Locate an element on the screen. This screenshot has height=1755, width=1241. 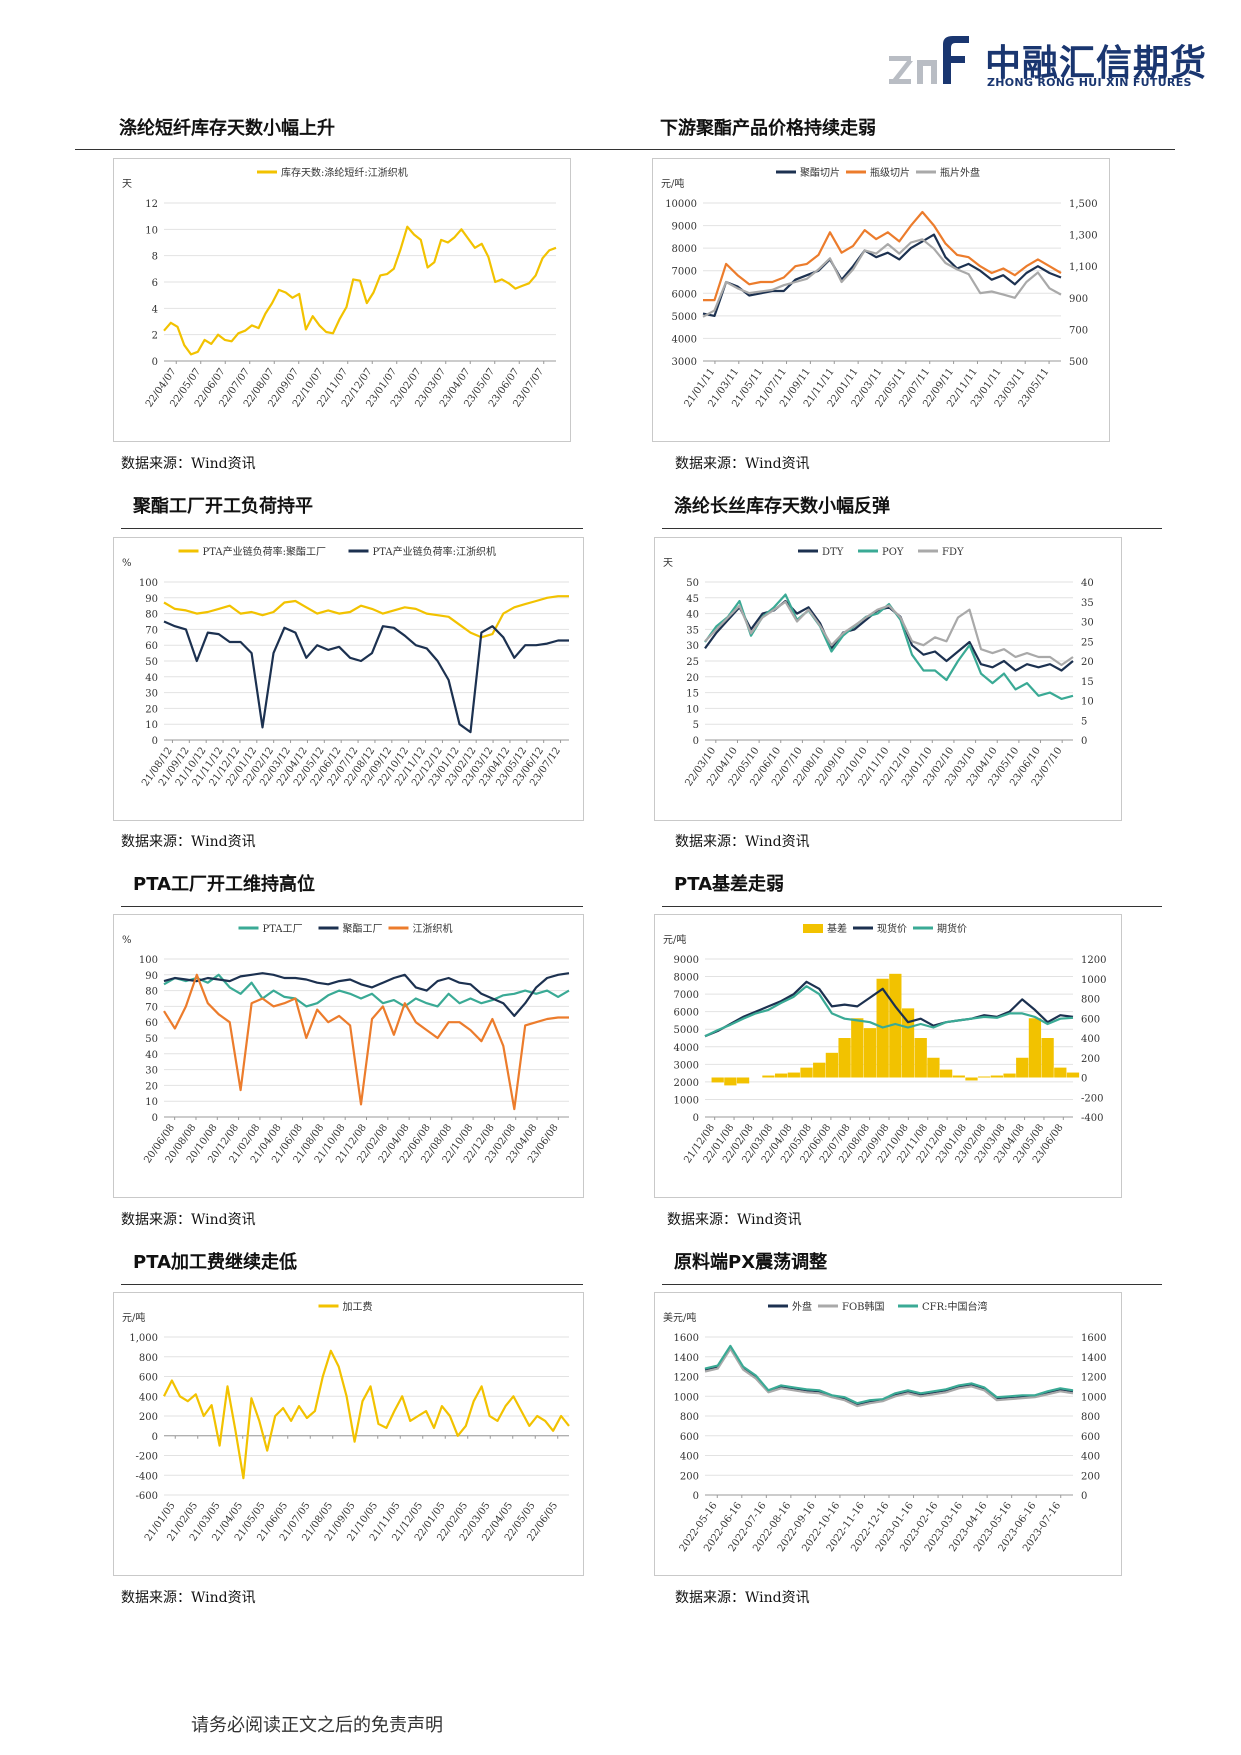
disclaimer-footer: 请务必阅读正文之后的免责声明 is located at coordinates (317, 1725).